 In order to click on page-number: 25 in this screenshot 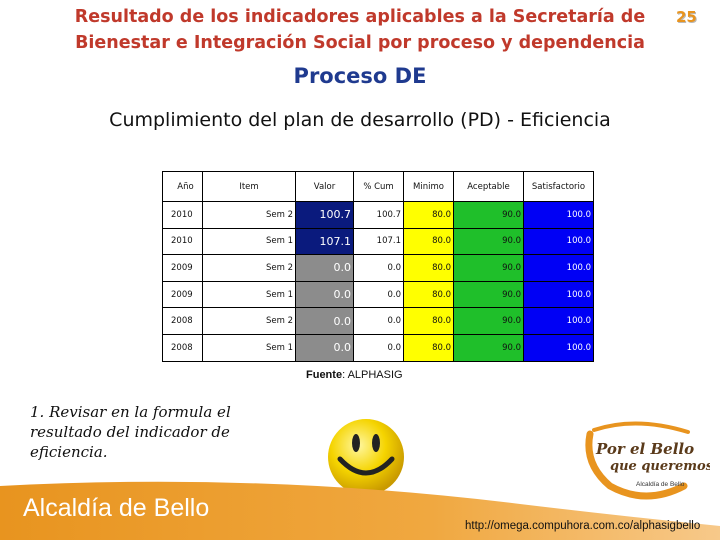, I will do `click(686, 17)`.